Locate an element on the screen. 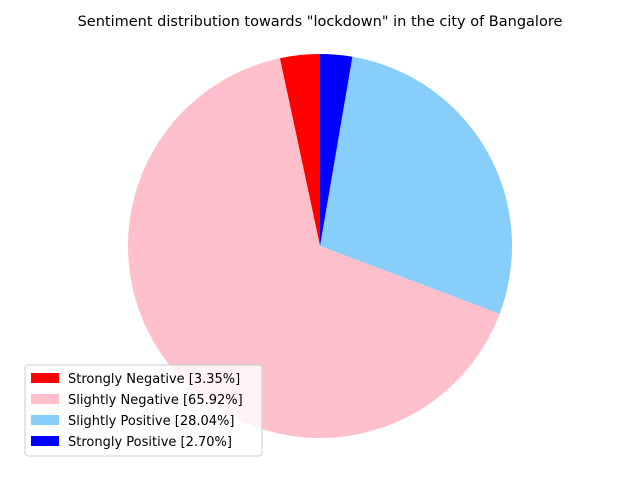 This screenshot has width=640, height=480. legend-label-4: Strongly Positive [2.70%] is located at coordinates (150, 442).